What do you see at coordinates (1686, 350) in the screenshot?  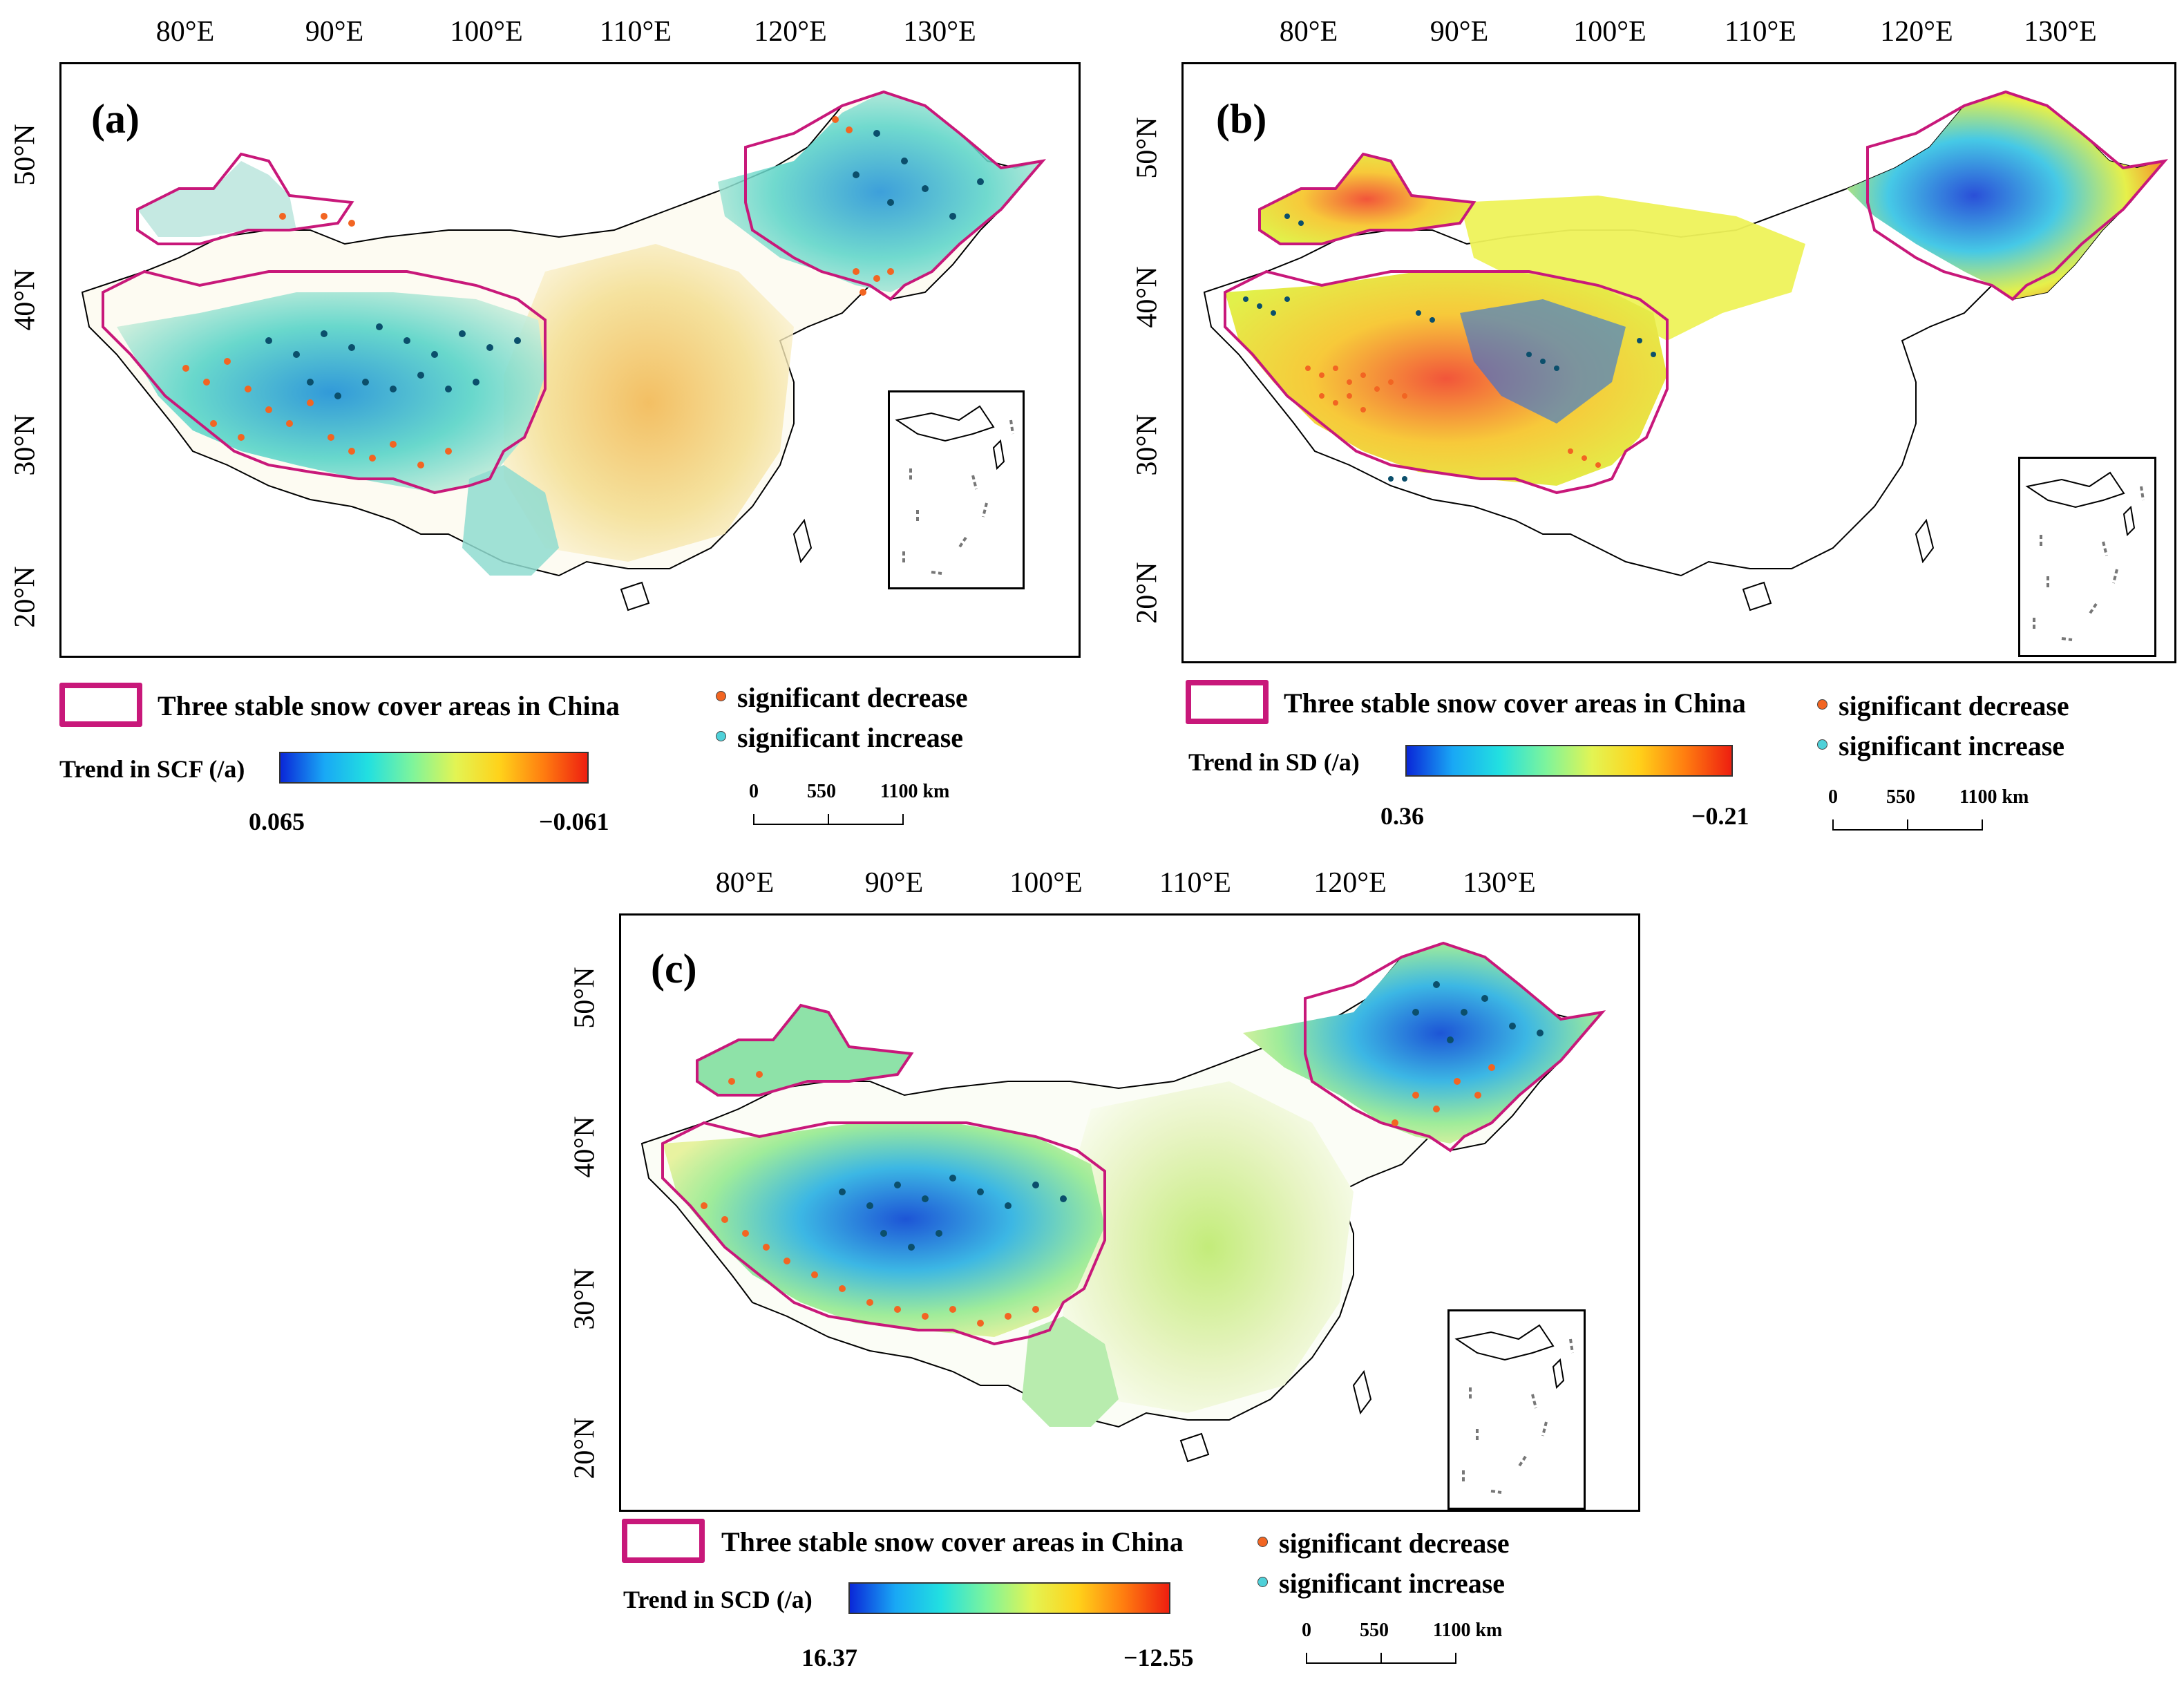 I see `map-b-svg` at bounding box center [1686, 350].